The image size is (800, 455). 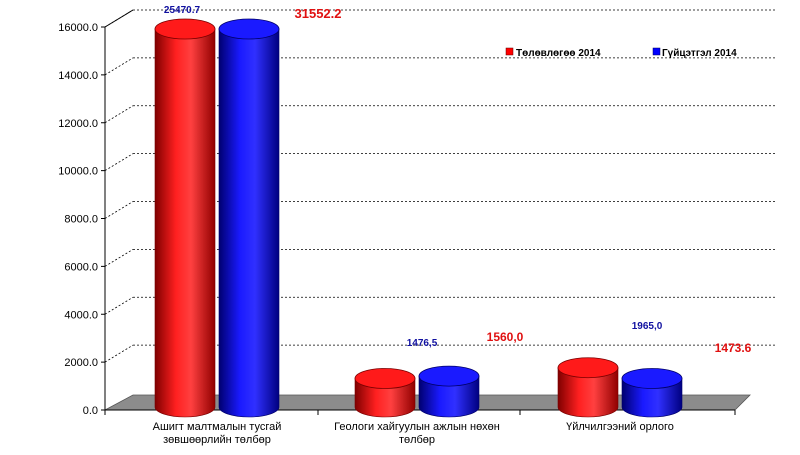 I want to click on category-label: зөвшөөрлийн төлбөр, so click(x=217, y=440).